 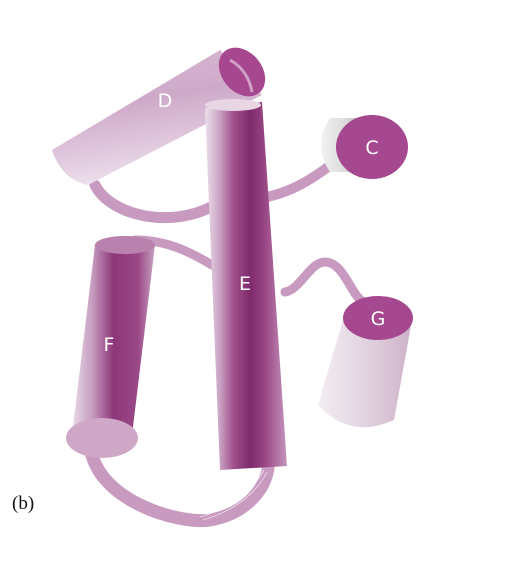 I want to click on helix-d: D, so click(x=159, y=116).